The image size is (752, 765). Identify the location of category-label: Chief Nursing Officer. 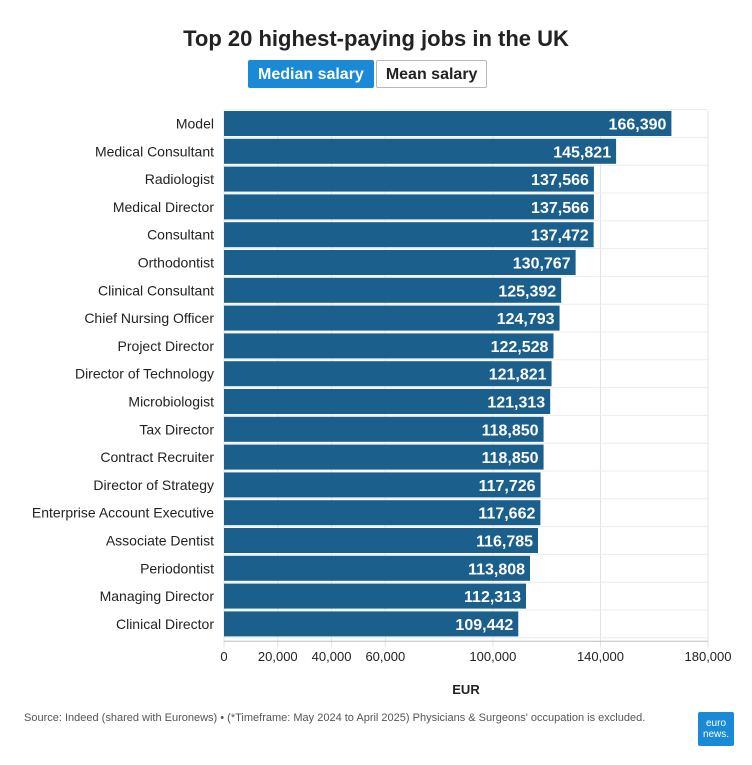
(149, 318).